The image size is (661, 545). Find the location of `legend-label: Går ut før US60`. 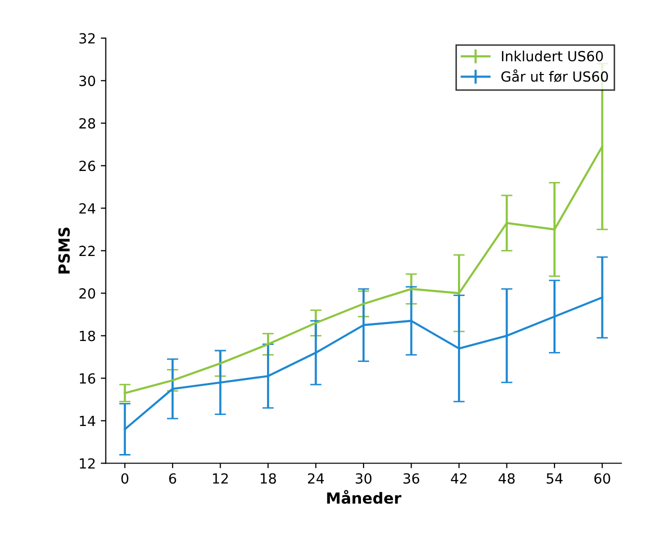

legend-label: Går ut før US60 is located at coordinates (554, 75).